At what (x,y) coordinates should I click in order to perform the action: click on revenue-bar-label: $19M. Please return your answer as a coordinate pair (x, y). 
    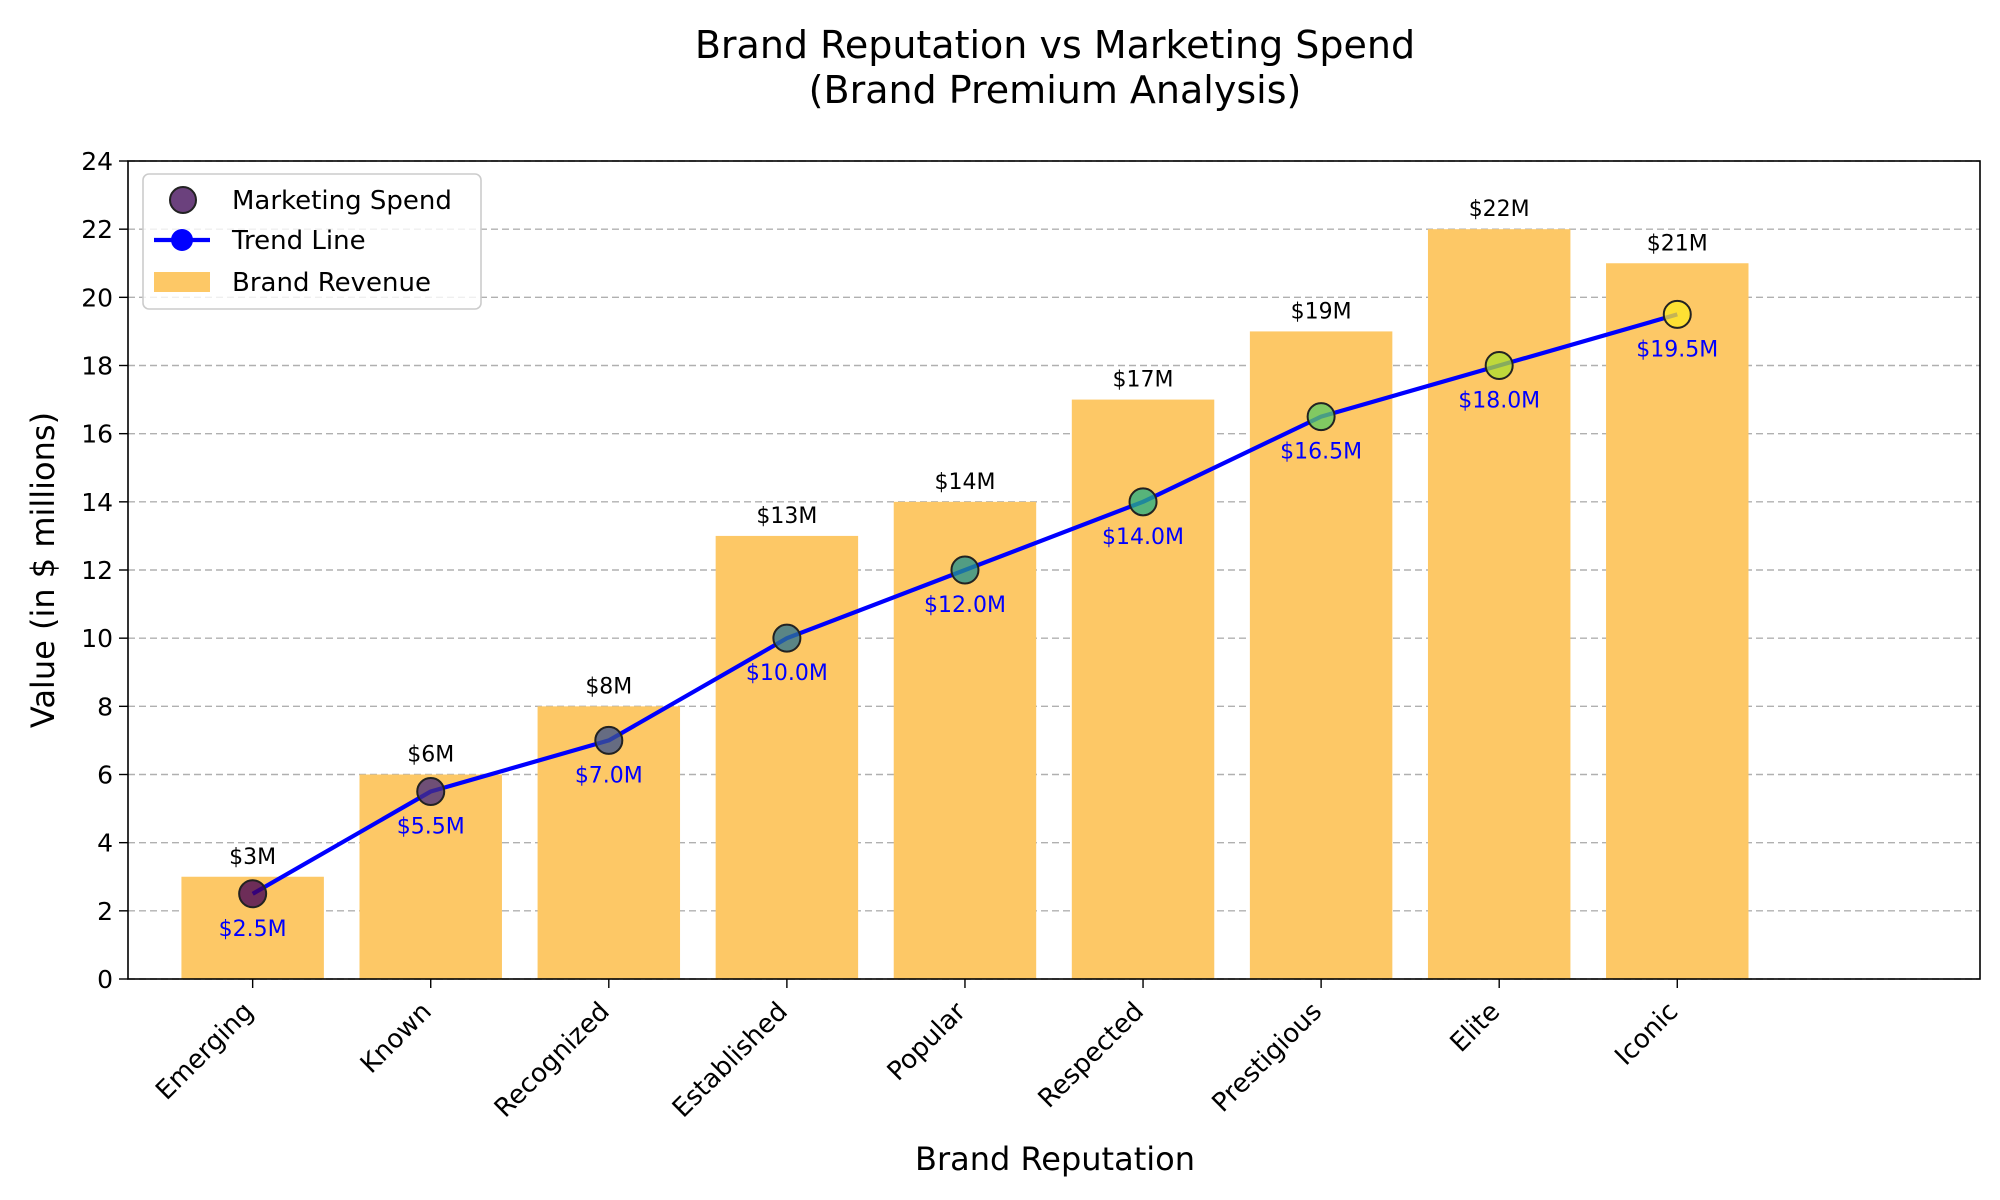
    Looking at the image, I should click on (1321, 311).